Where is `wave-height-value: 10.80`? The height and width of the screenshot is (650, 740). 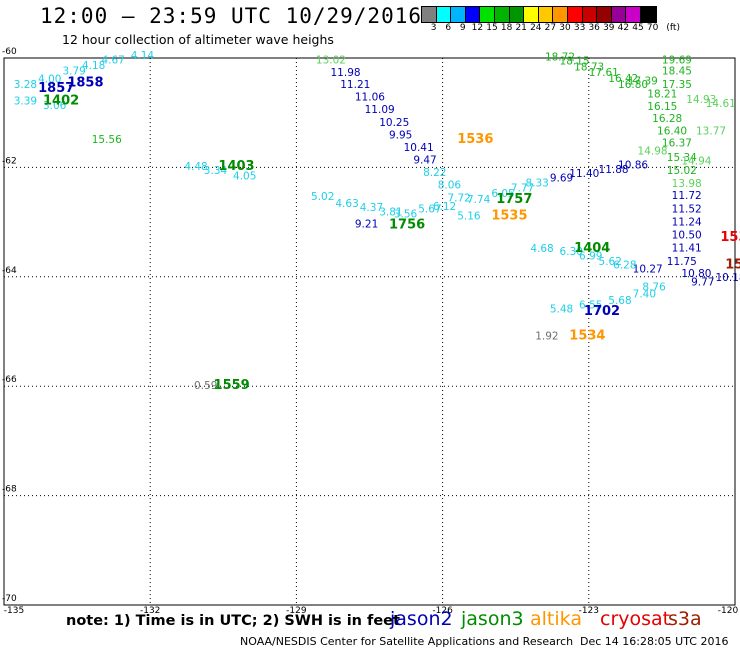
wave-height-value: 10.80 is located at coordinates (696, 274).